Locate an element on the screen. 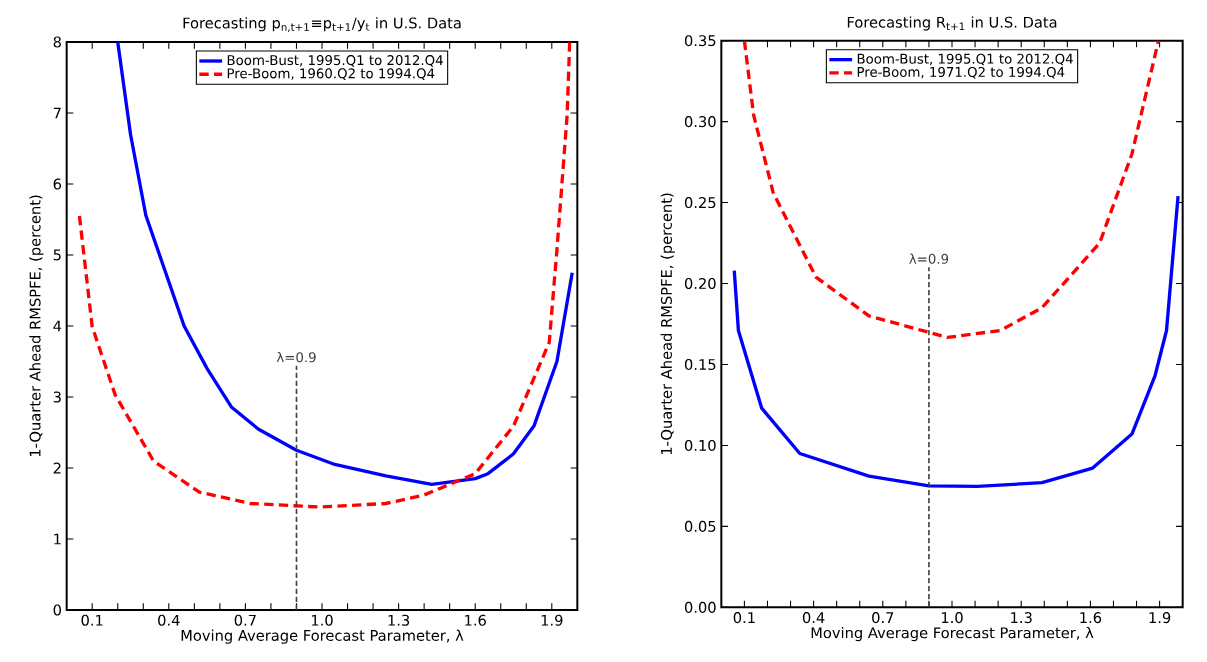 The height and width of the screenshot is (662, 1207). y-tick-label: 1 is located at coordinates (57, 539).